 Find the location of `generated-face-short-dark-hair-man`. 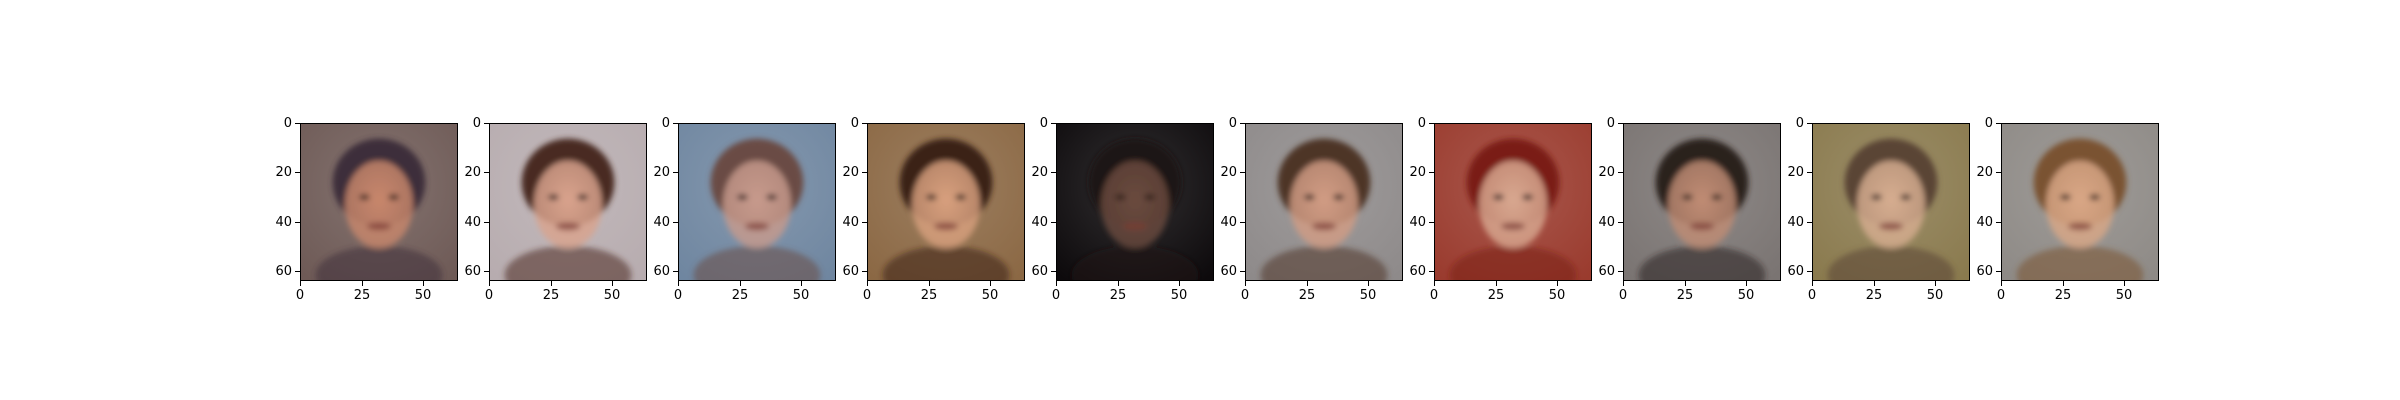

generated-face-short-dark-hair-man is located at coordinates (379, 202).